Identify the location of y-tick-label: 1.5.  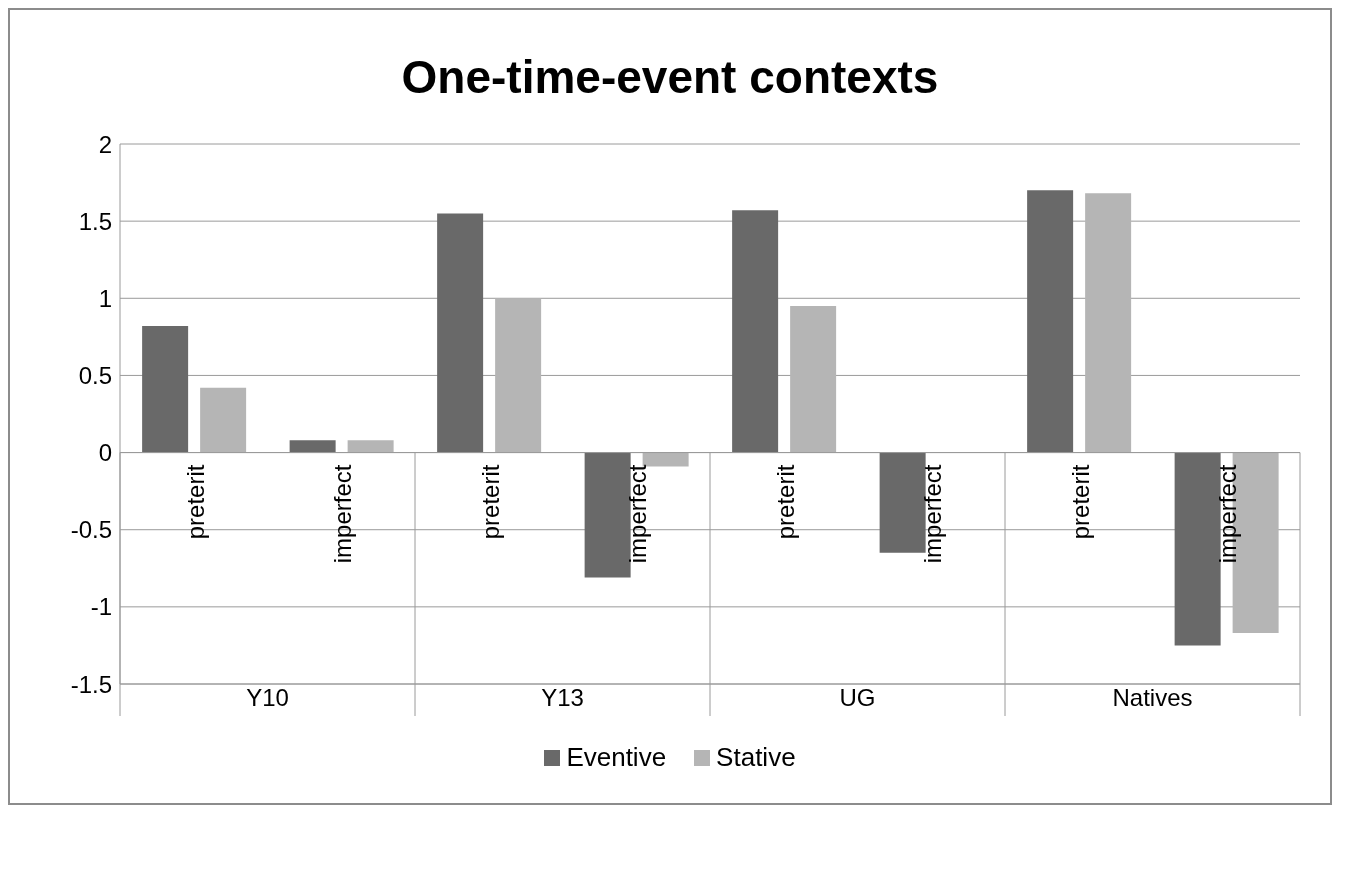
(95, 221).